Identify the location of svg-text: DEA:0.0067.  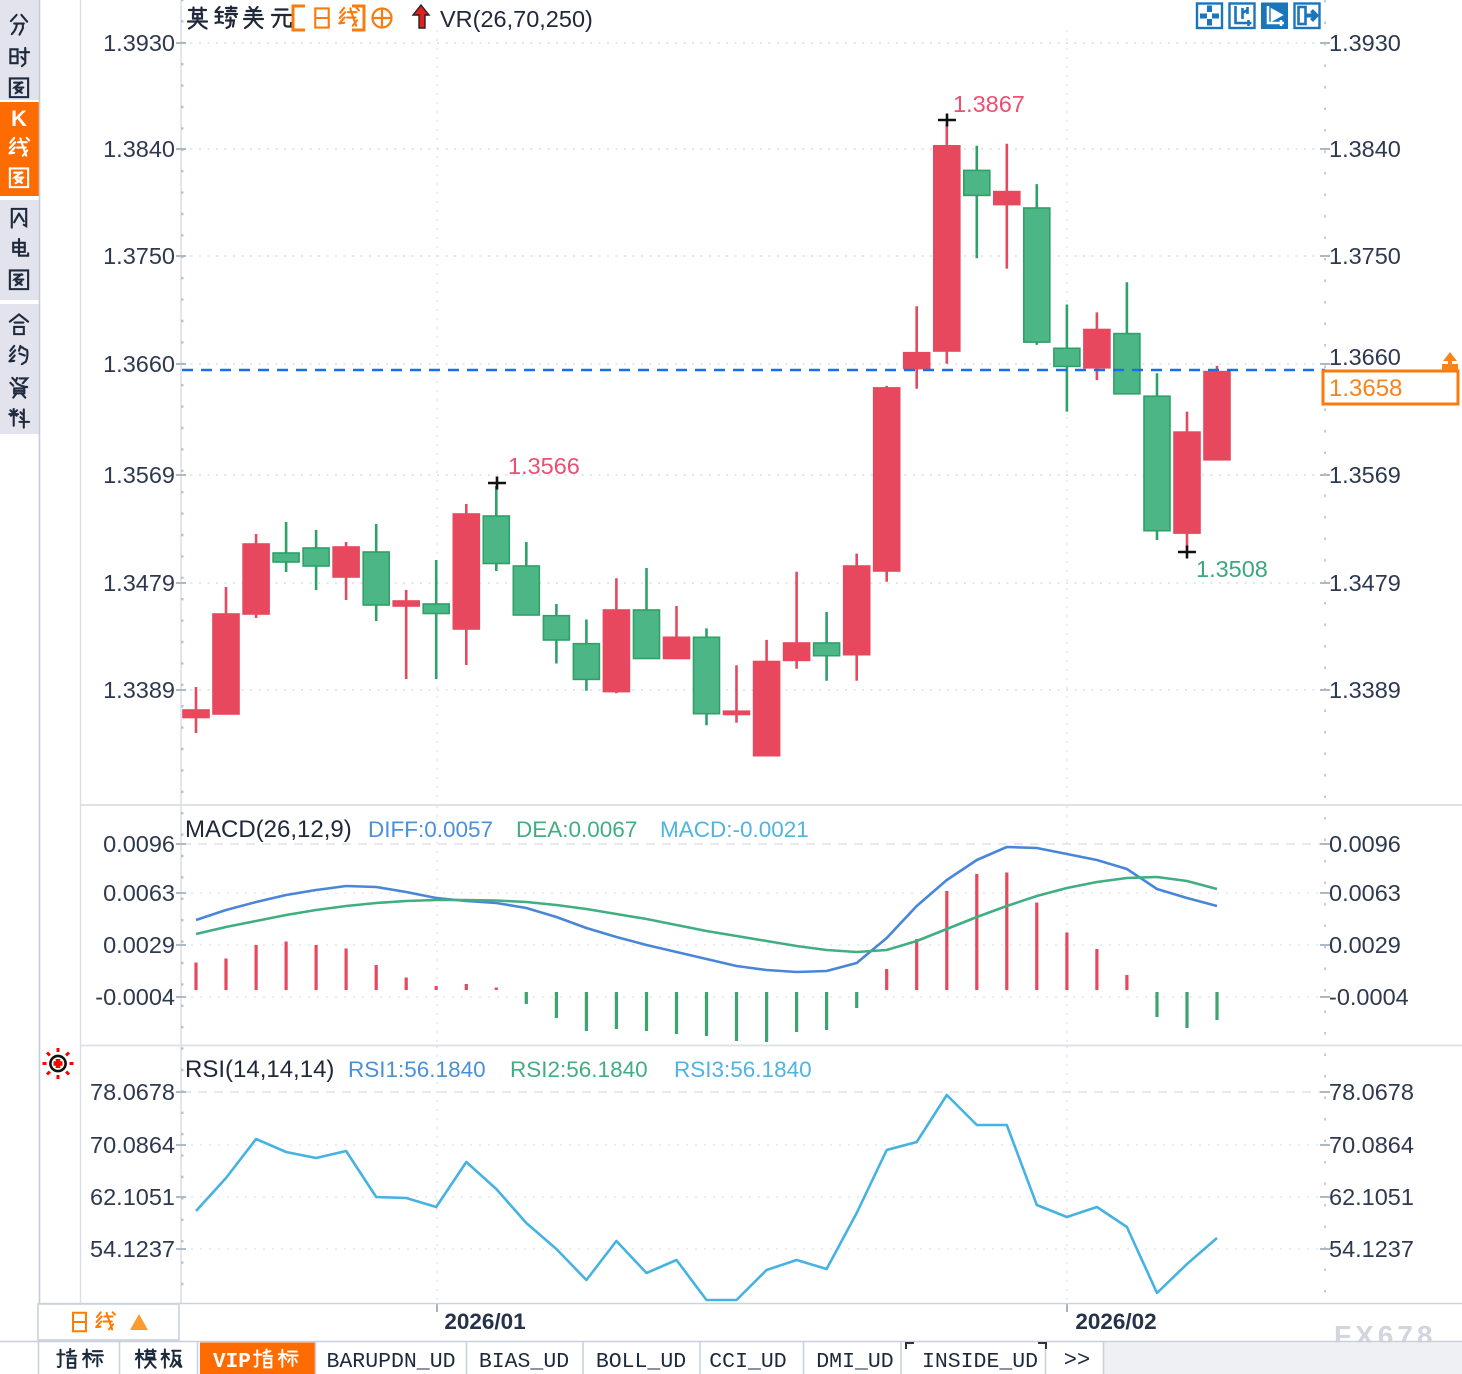
(576, 829).